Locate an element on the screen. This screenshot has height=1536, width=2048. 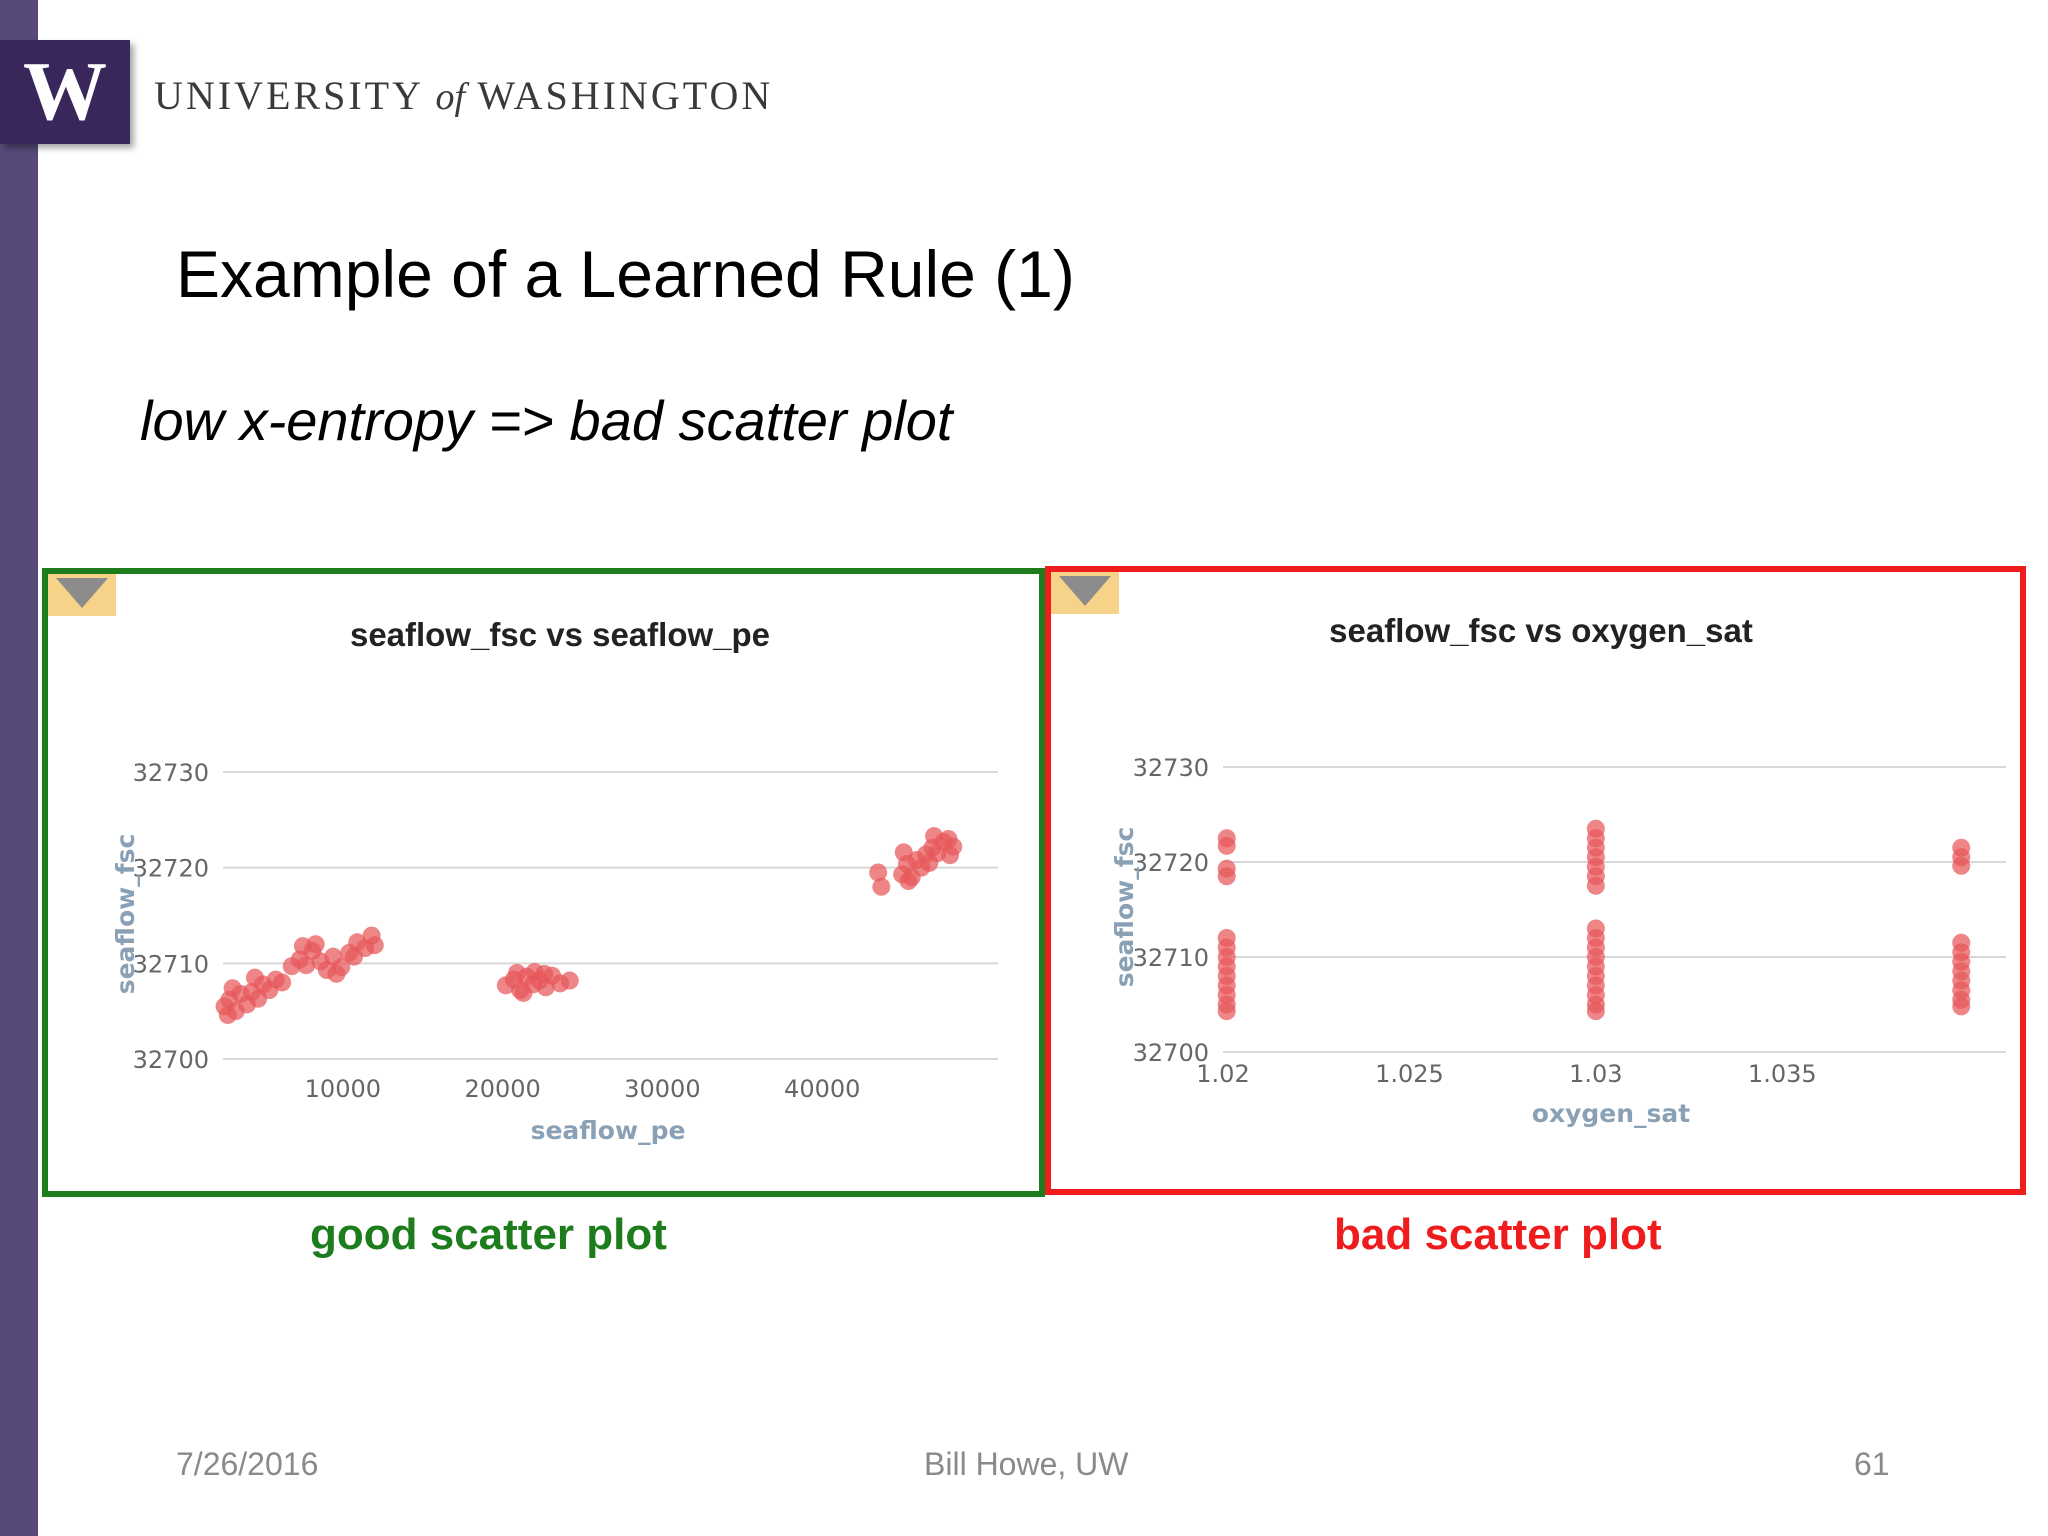
uw-w-logo-icon: W is located at coordinates (65, 92).